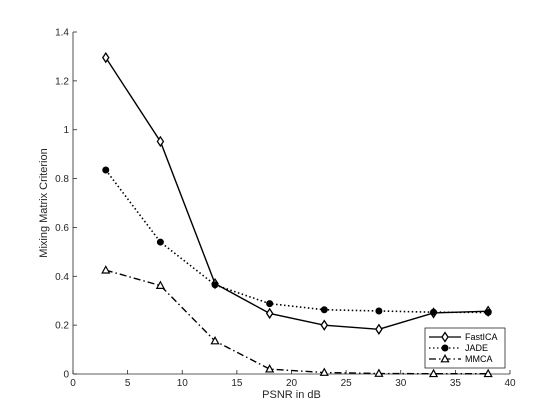 This screenshot has width=560, height=420. I want to click on x-tick-label: 0, so click(73, 383).